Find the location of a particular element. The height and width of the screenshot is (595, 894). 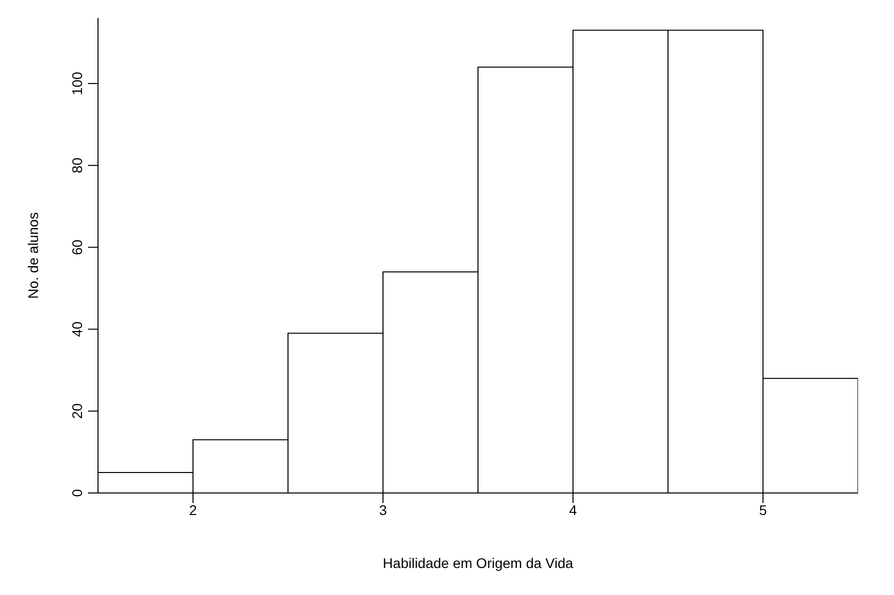

x-axis-title: Habilidade em Origem da Vida is located at coordinates (478, 563).